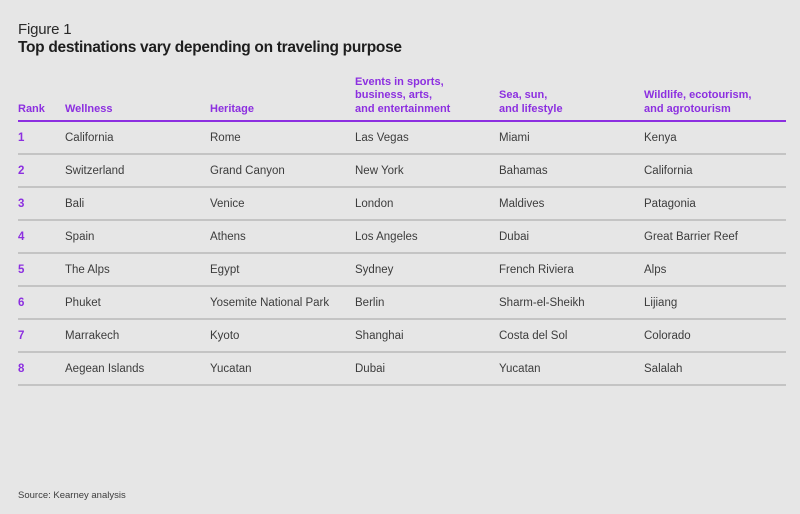 Image resolution: width=800 pixels, height=514 pixels. I want to click on header-heritage: Heritage, so click(232, 108).